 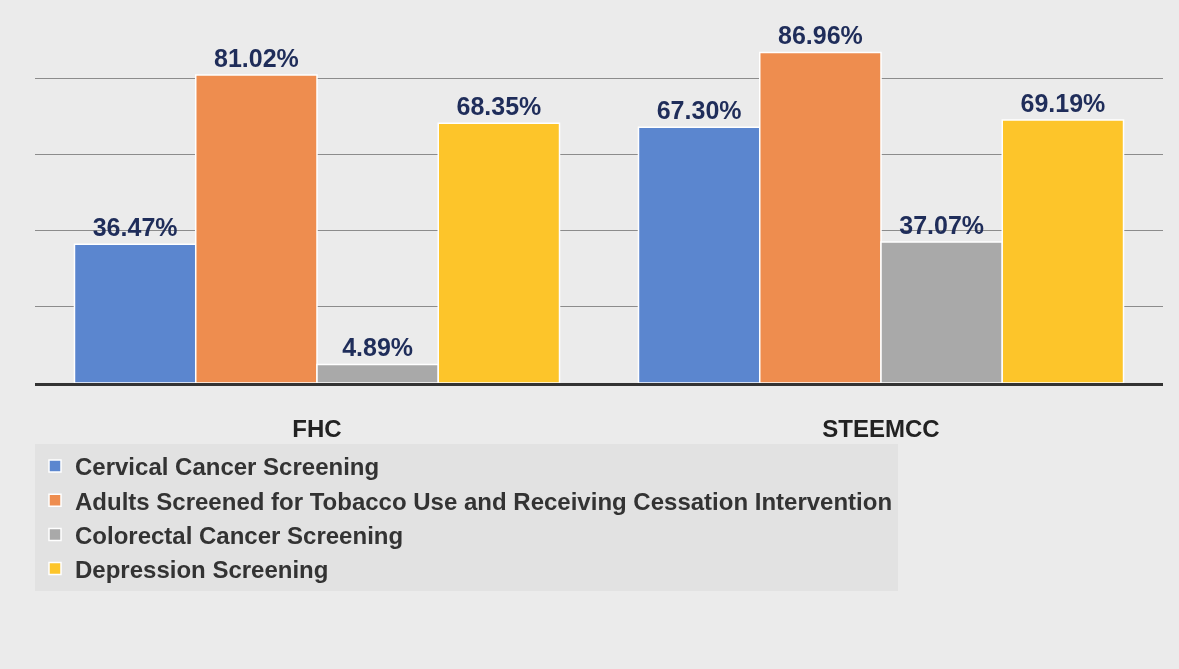 What do you see at coordinates (1063, 102) in the screenshot?
I see `data-label: 69.19%` at bounding box center [1063, 102].